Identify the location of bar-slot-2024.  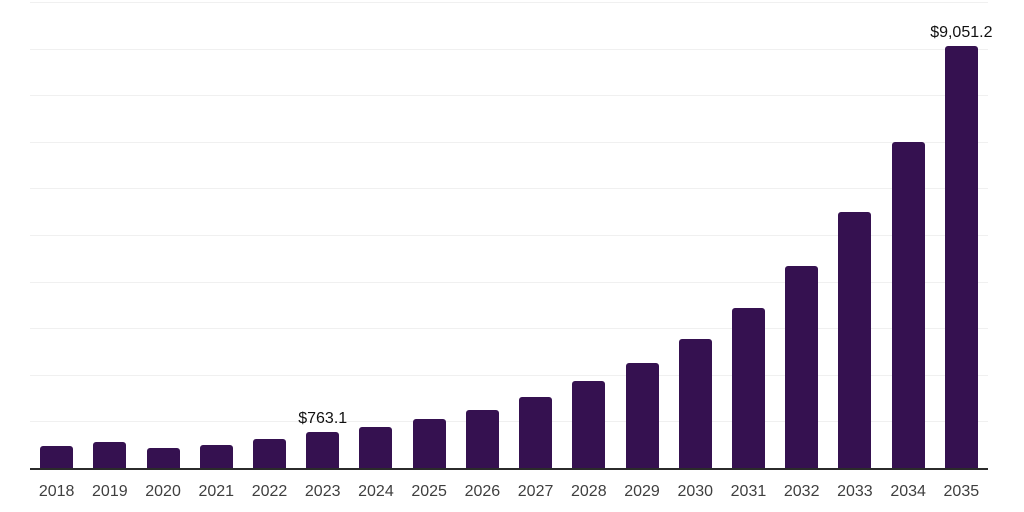
(375, 235).